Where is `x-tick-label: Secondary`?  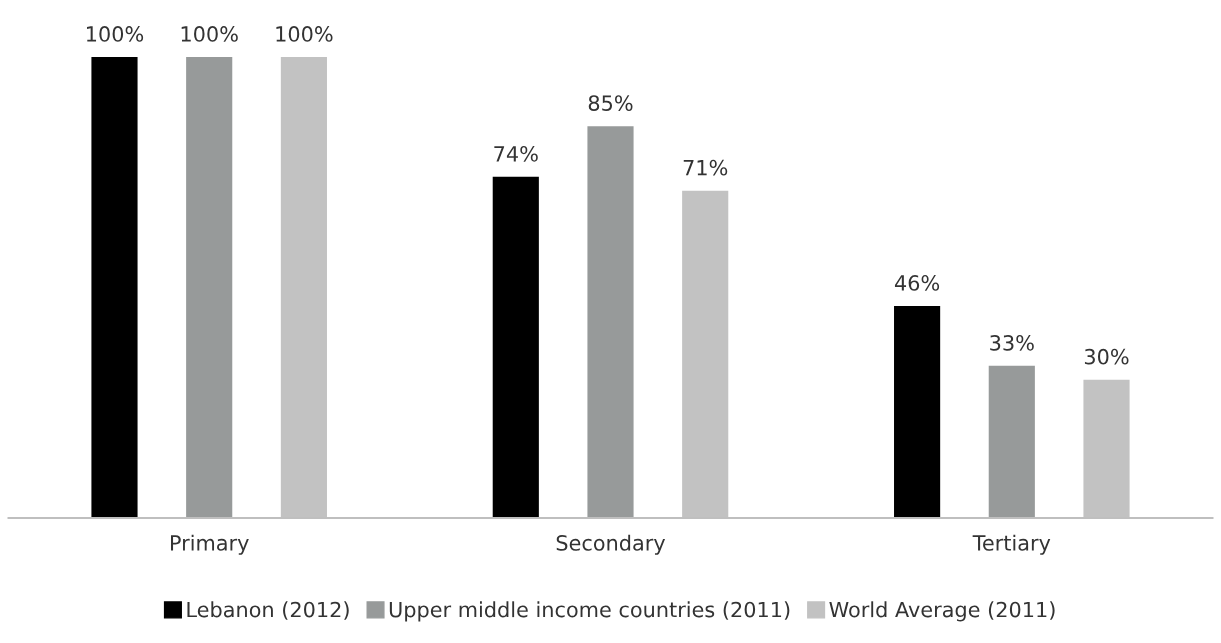 x-tick-label: Secondary is located at coordinates (611, 544).